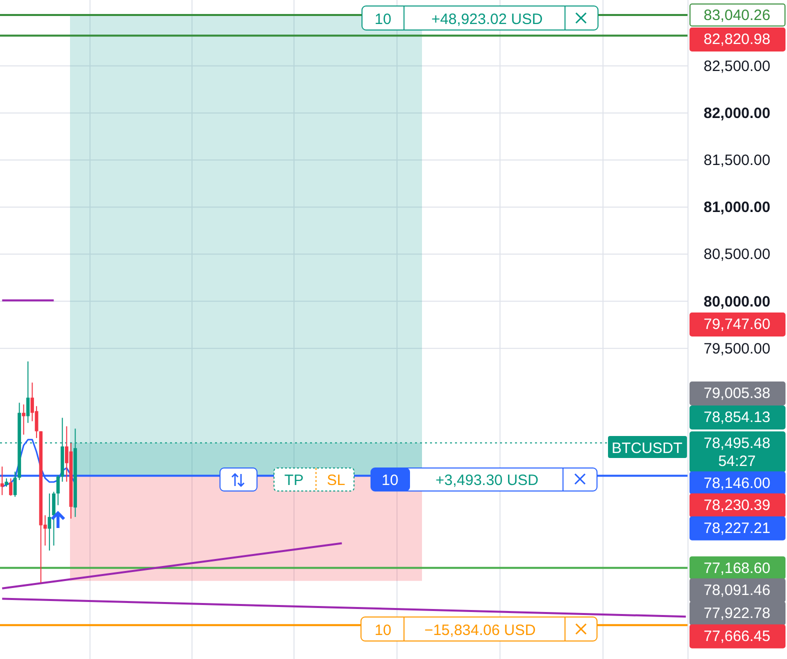 The height and width of the screenshot is (659, 787). I want to click on y-tick-label: 79,500.00, so click(737, 349).